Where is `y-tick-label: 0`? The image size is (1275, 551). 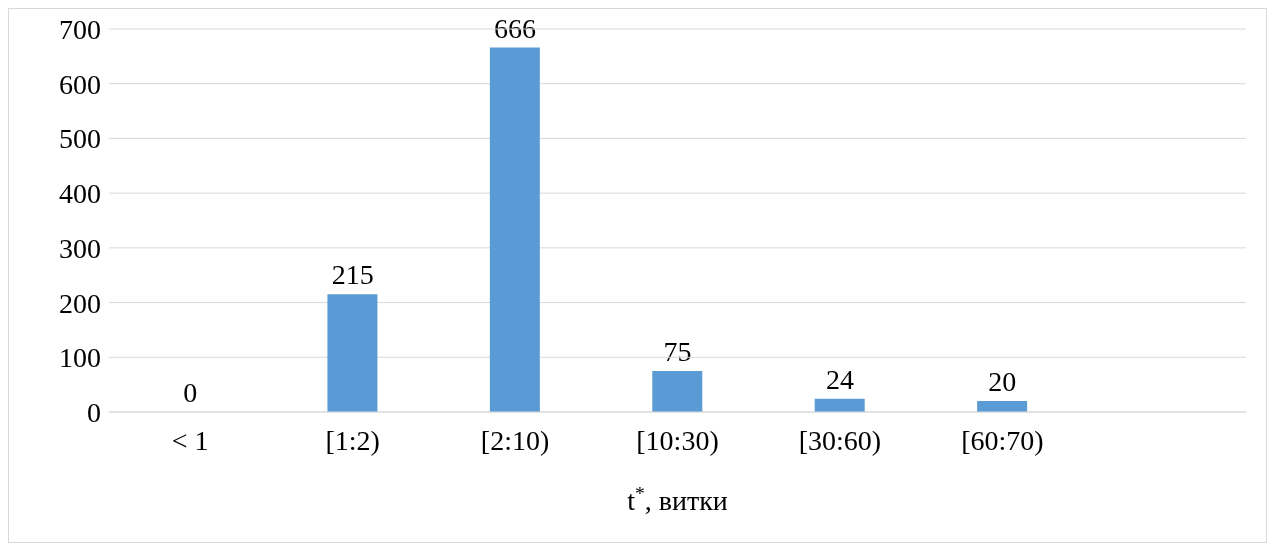
y-tick-label: 0 is located at coordinates (94, 412).